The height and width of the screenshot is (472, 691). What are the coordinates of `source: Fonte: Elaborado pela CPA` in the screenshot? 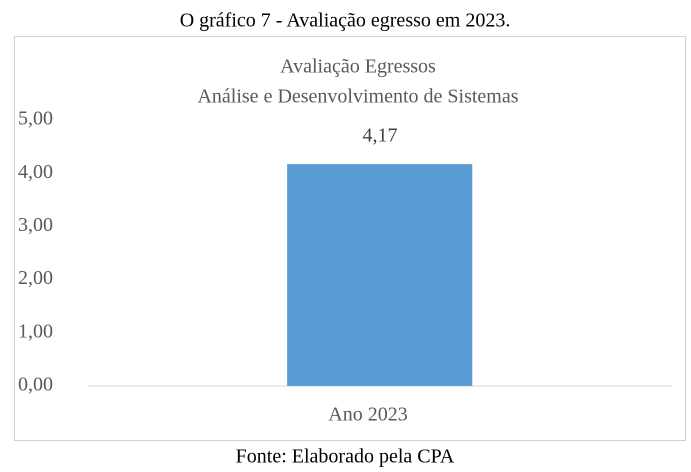 It's located at (345, 457).